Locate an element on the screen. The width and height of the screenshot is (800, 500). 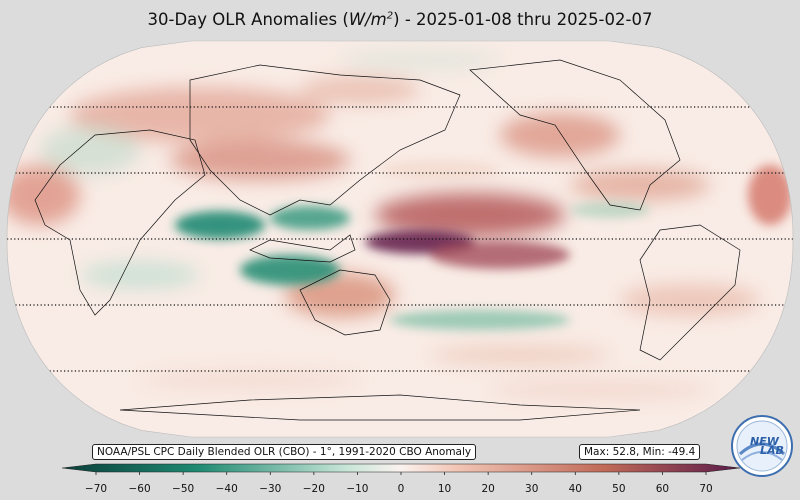
colorbar is located at coordinates (401, 469).